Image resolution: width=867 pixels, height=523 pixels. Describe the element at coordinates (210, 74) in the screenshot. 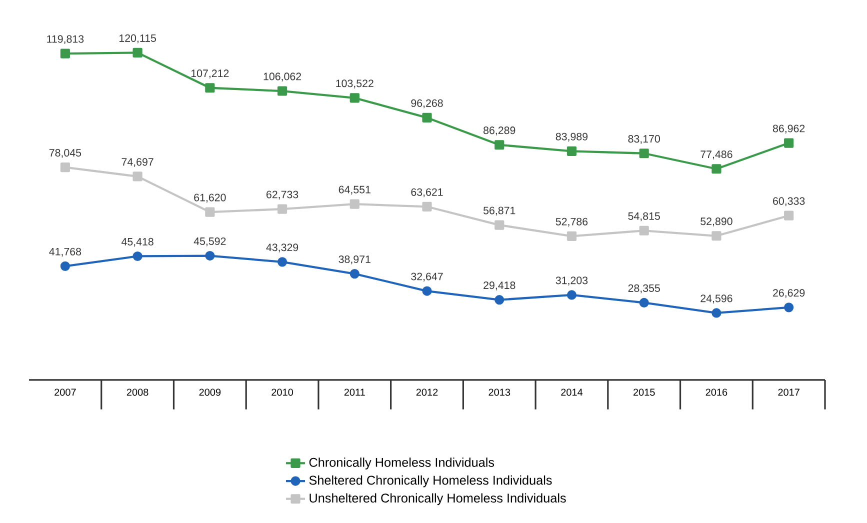

I see `data-label: 107,212` at that location.